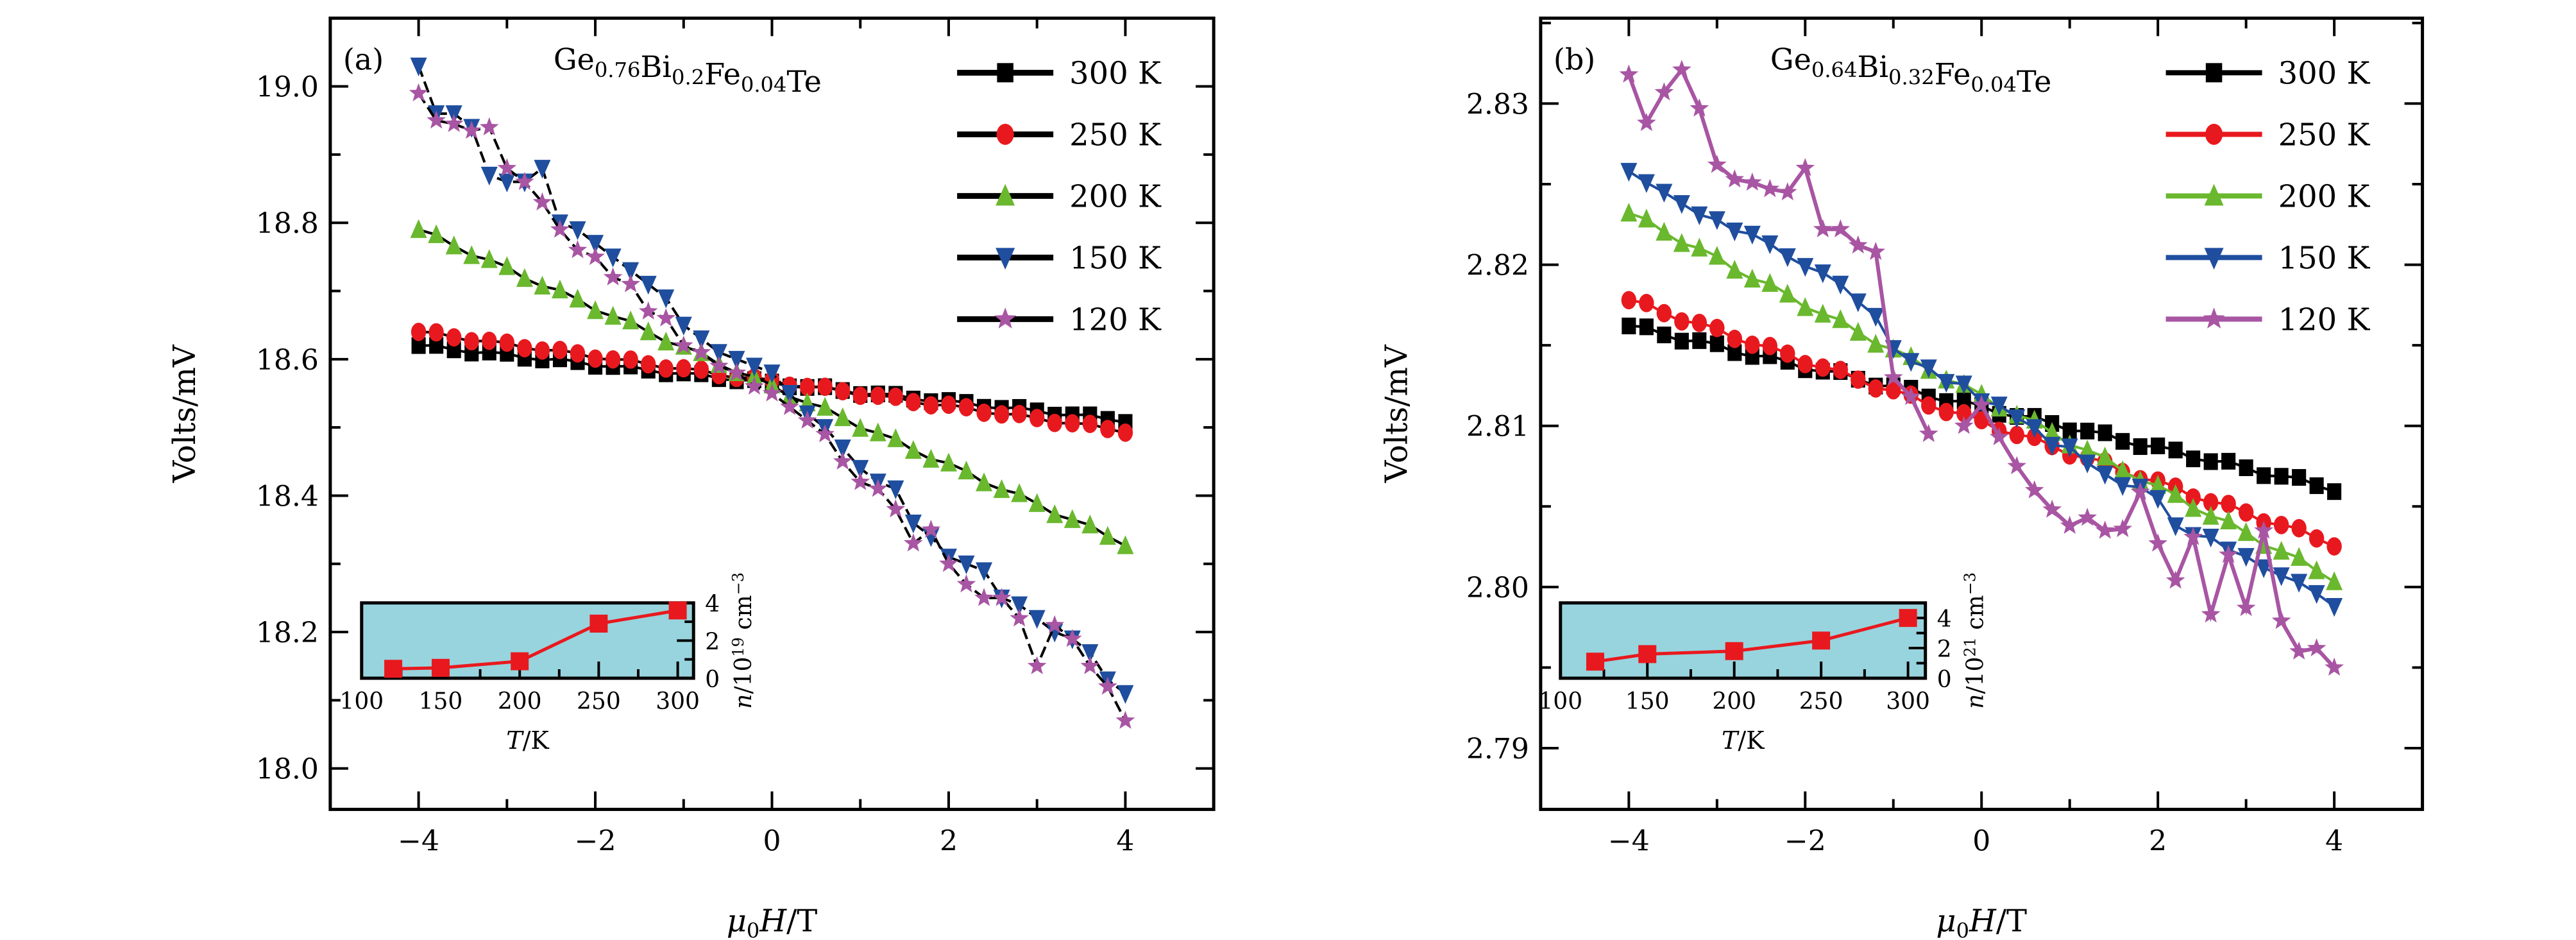  I want to click on inset-ylabel-part: 19, so click(738, 647).